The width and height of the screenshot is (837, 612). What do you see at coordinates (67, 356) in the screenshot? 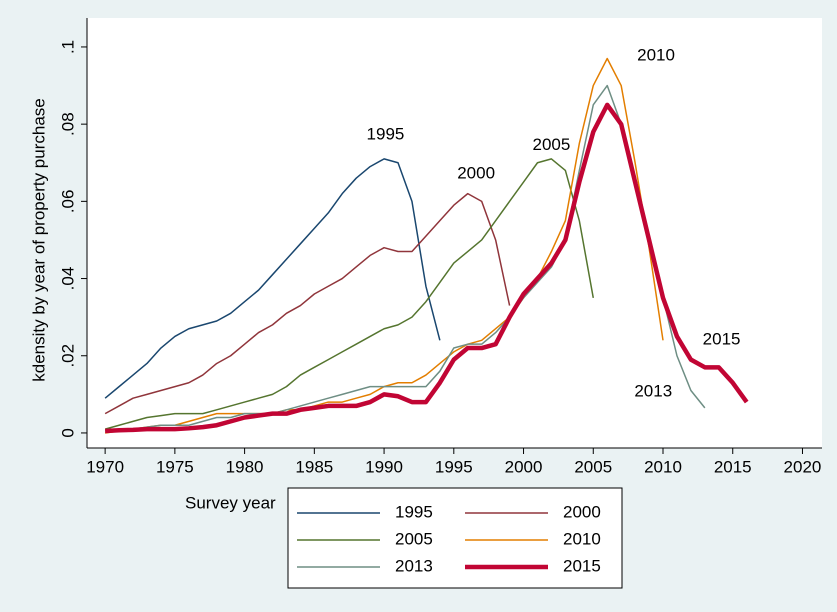
I see `y-tick-label: .02` at bounding box center [67, 356].